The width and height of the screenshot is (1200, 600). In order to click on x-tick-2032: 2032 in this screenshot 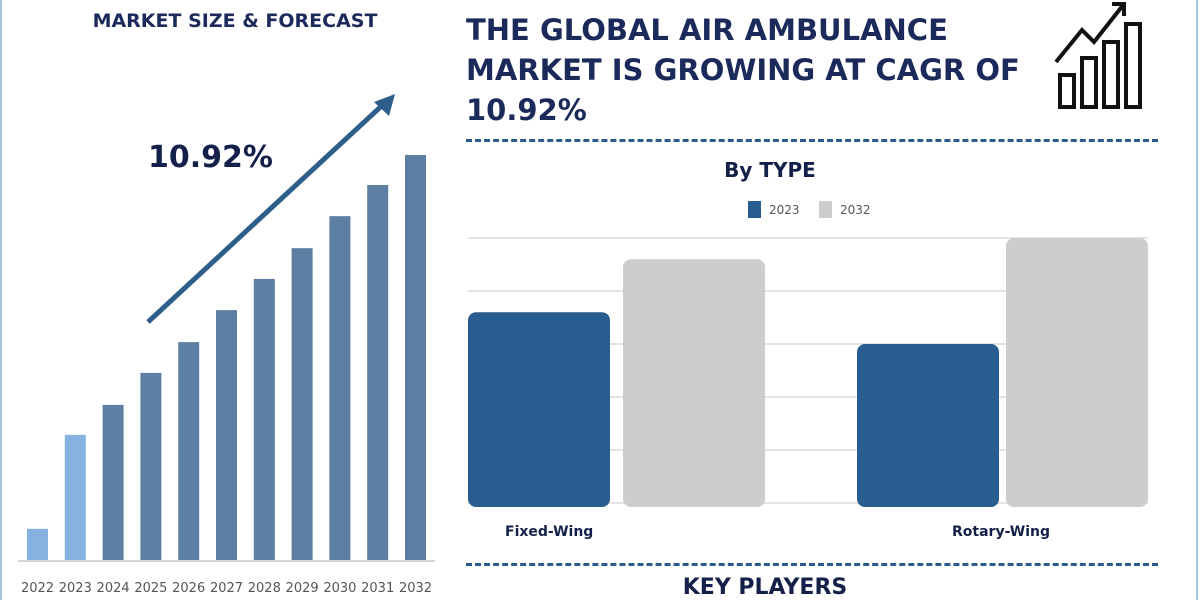, I will do `click(415, 588)`.